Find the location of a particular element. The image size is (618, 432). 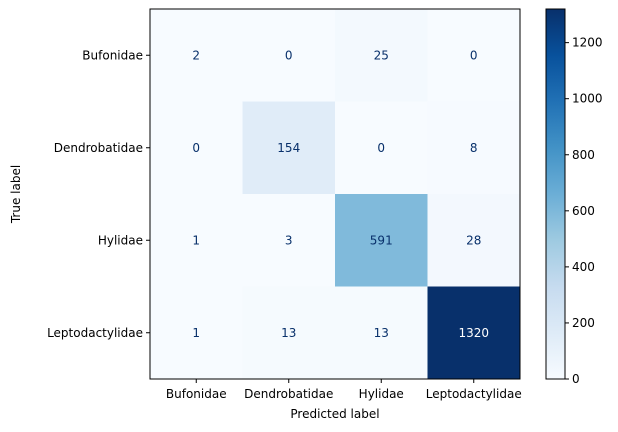

colorbar-ticks: 0 200 400 600 800 1000 1200 is located at coordinates (584, 211).